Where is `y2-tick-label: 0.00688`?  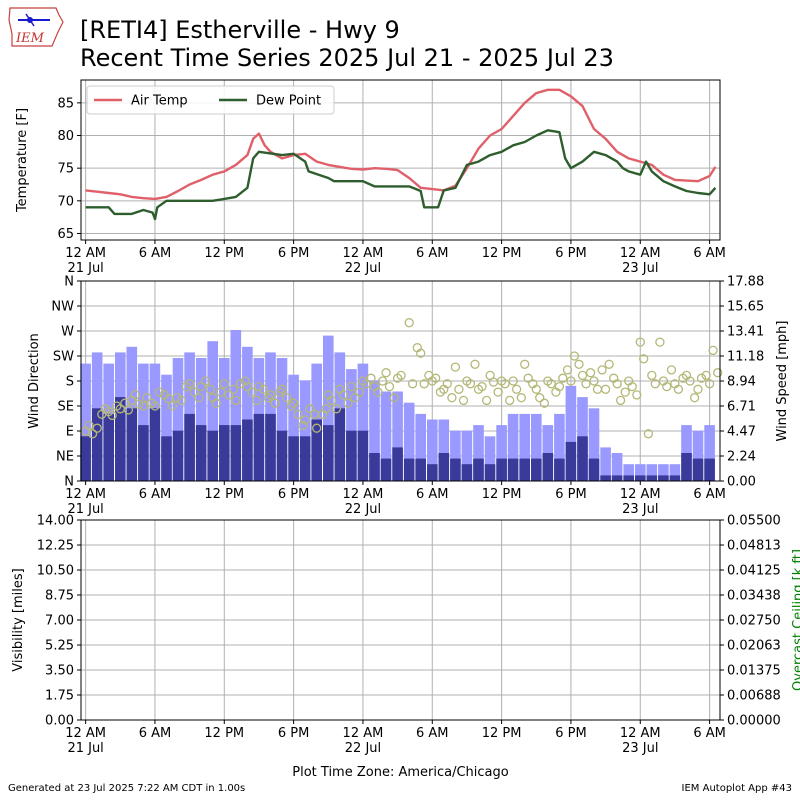
y2-tick-label: 0.00688 is located at coordinates (754, 696).